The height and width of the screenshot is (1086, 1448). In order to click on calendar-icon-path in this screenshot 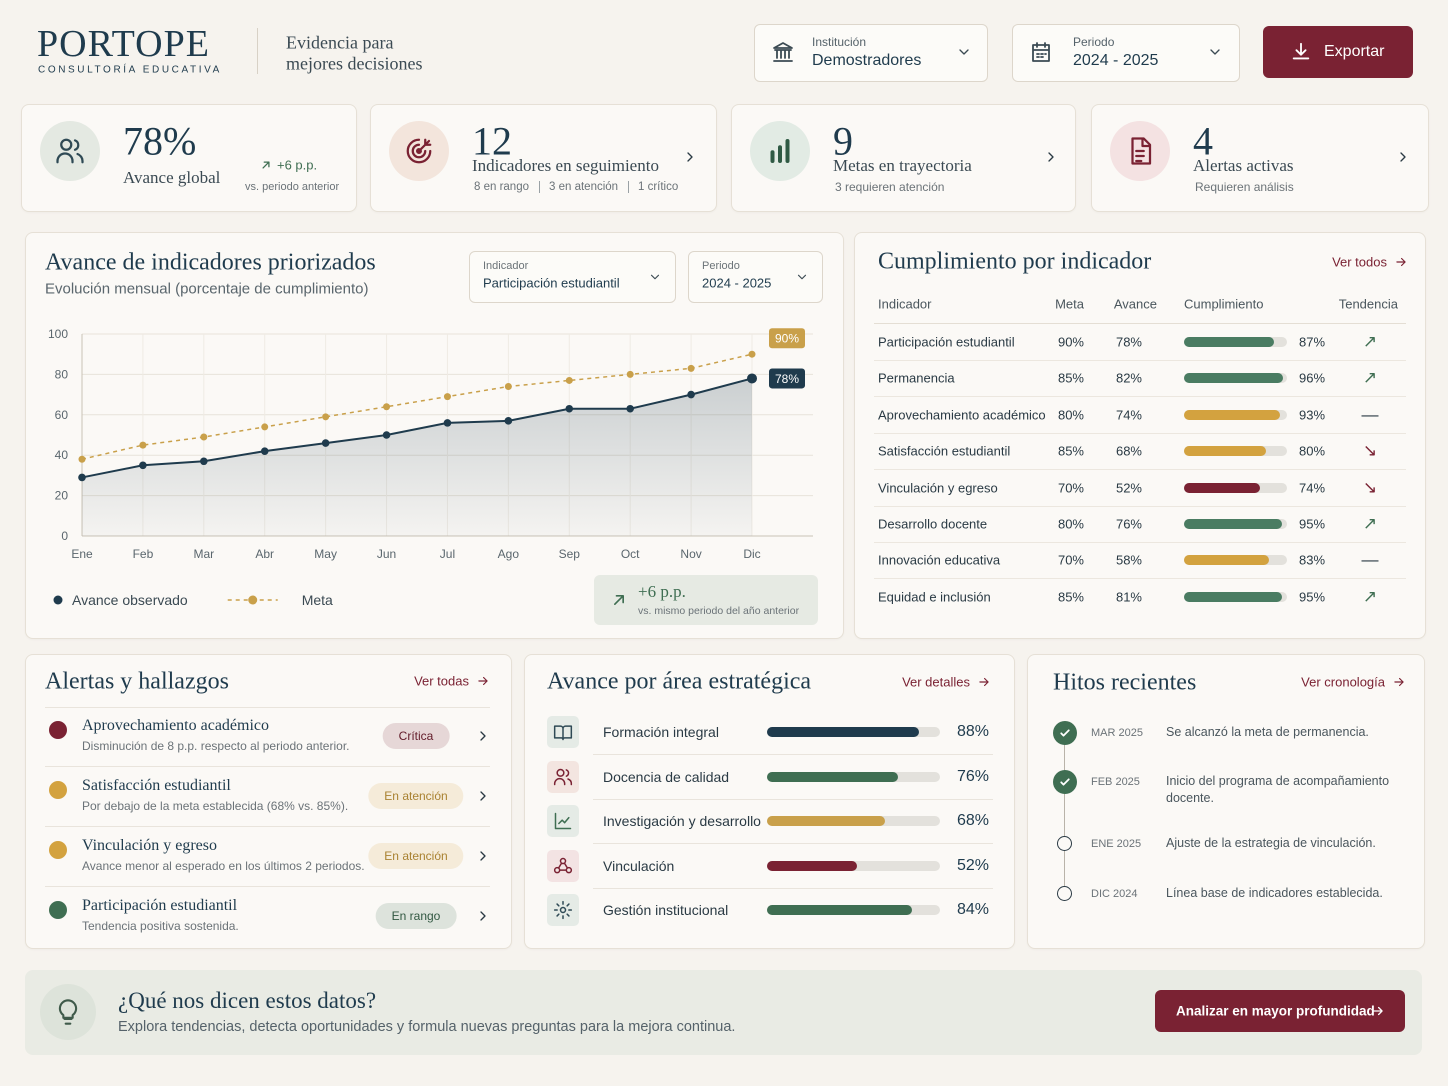, I will do `click(1041, 52)`.